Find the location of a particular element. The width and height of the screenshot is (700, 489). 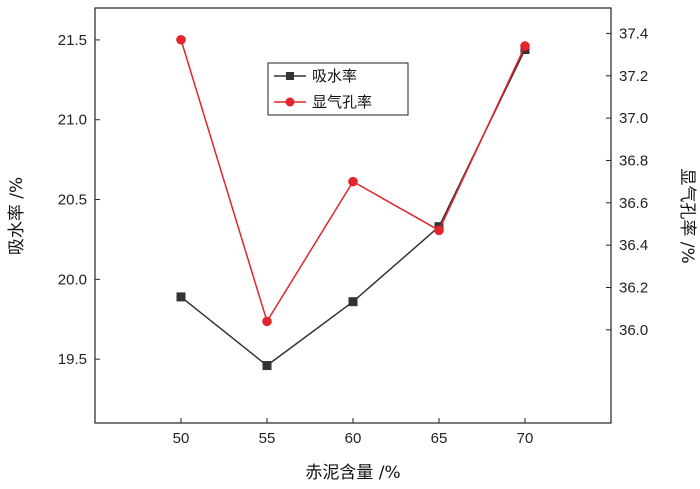

right-y-tick-label: 36.0 is located at coordinates (633, 330).